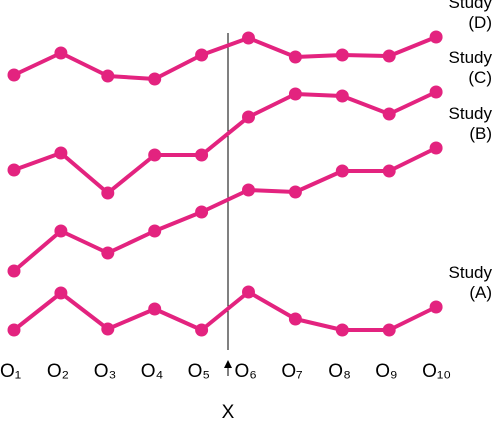 The width and height of the screenshot is (492, 427). Describe the element at coordinates (470, 16) in the screenshot. I see `series-label: Study (D)` at that location.